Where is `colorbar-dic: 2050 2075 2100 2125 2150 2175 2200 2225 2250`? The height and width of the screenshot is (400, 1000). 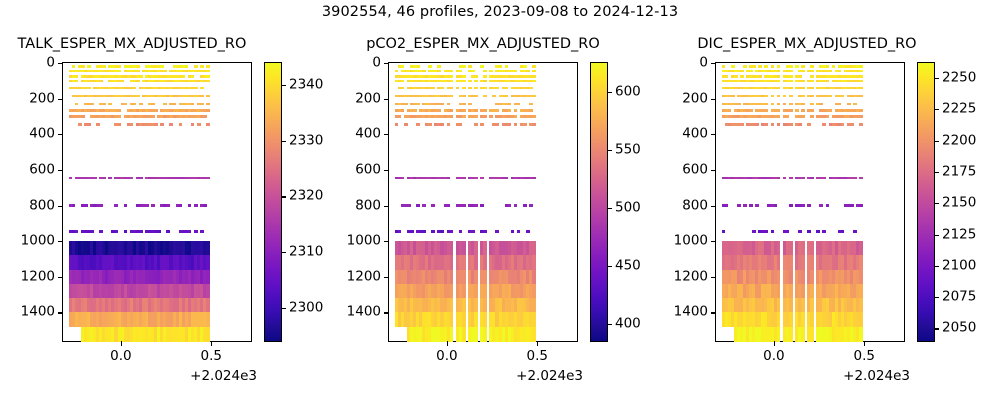
colorbar-dic: 2050 2075 2100 2125 2150 2175 2200 2225 2250 is located at coordinates (946, 202).